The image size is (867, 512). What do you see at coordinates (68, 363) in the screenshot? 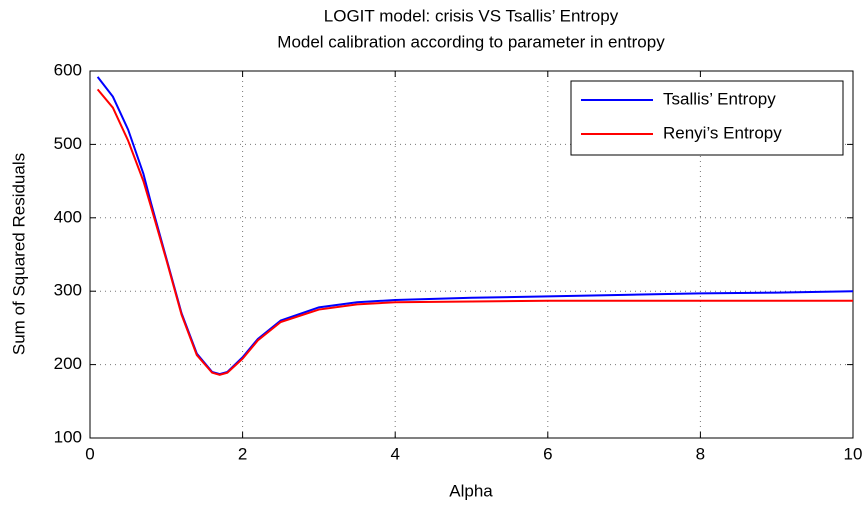
I see `y-tick-label: 200` at bounding box center [68, 363].